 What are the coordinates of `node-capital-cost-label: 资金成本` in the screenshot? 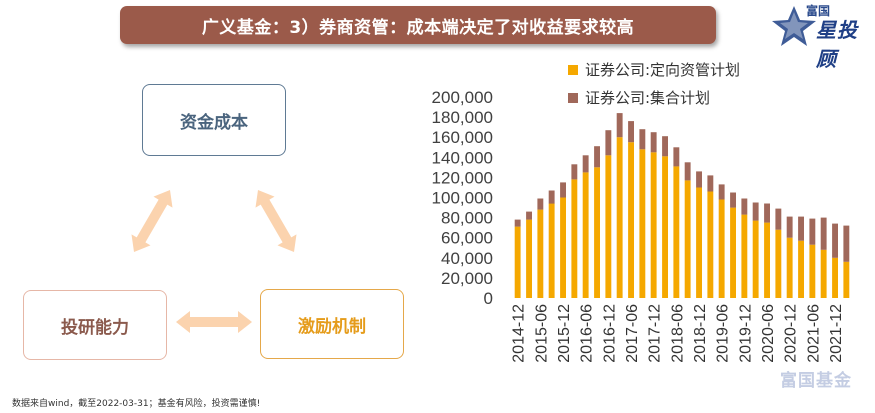 It's located at (214, 122).